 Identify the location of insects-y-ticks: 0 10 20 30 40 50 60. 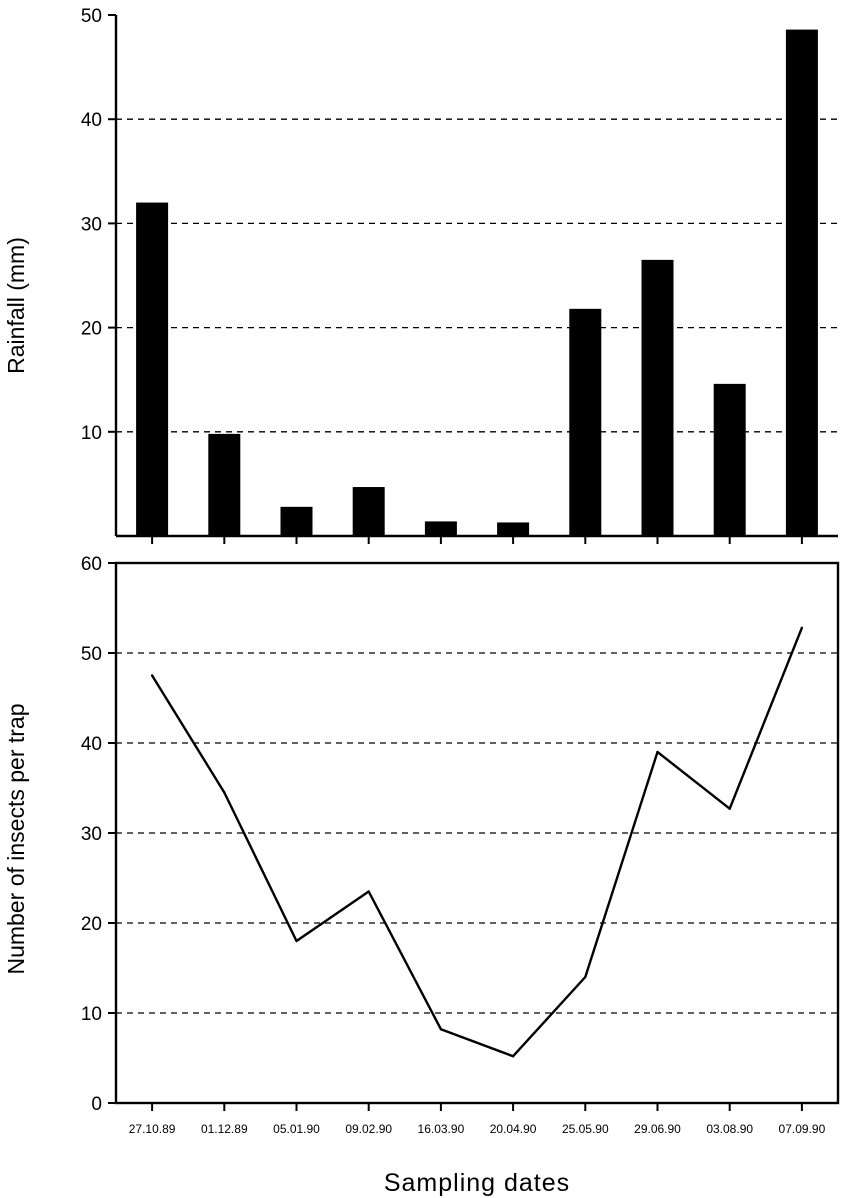
(98, 834).